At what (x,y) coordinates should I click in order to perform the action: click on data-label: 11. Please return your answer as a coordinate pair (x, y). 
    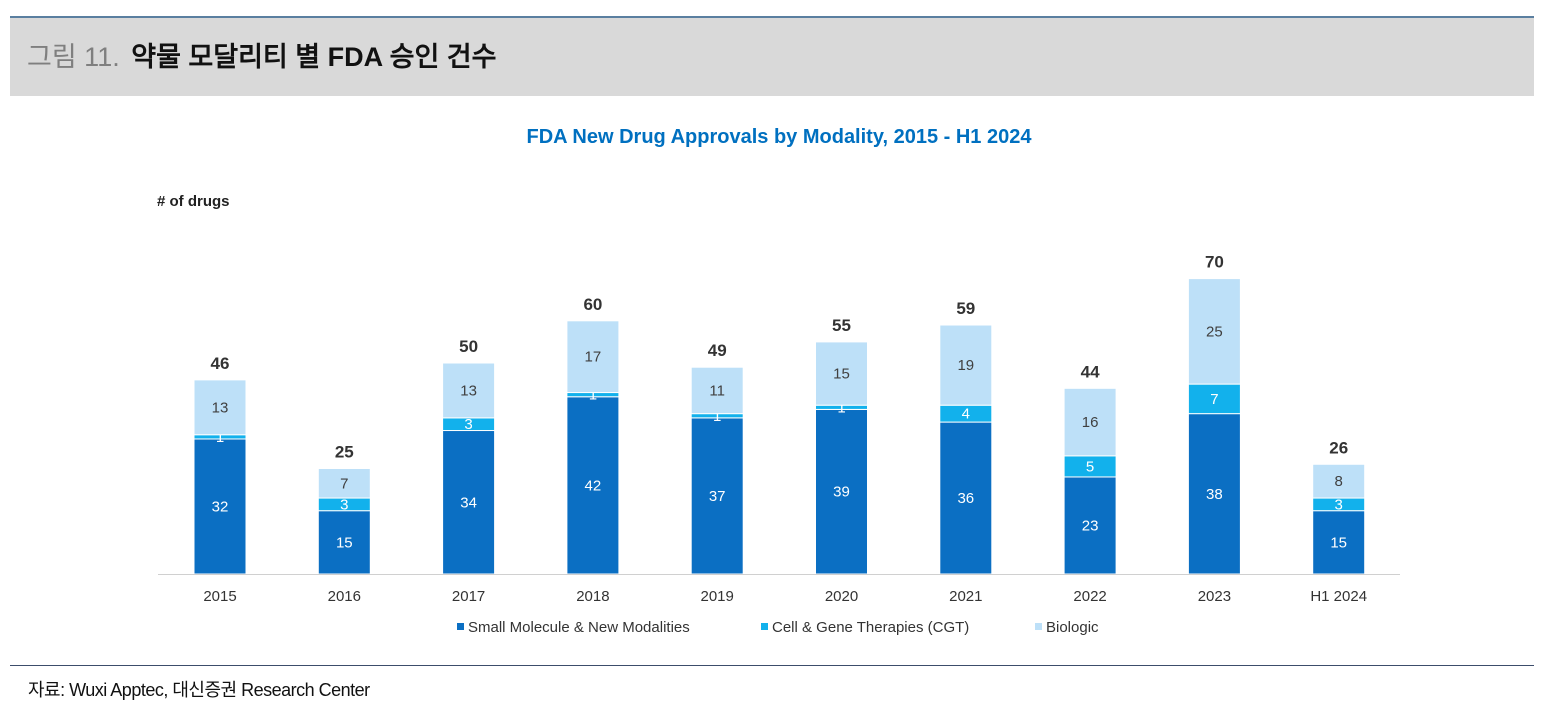
    Looking at the image, I should click on (717, 390).